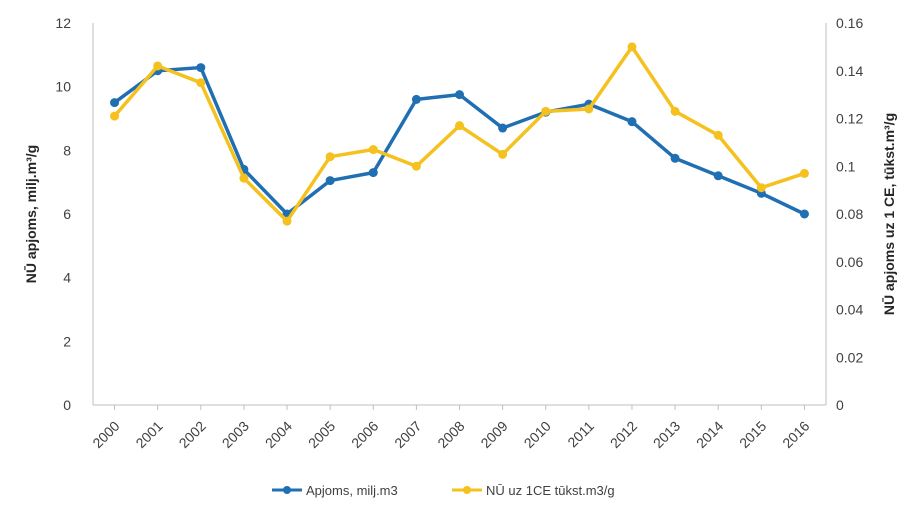  What do you see at coordinates (321, 434) in the screenshot?
I see `x-tick-label: 2005` at bounding box center [321, 434].